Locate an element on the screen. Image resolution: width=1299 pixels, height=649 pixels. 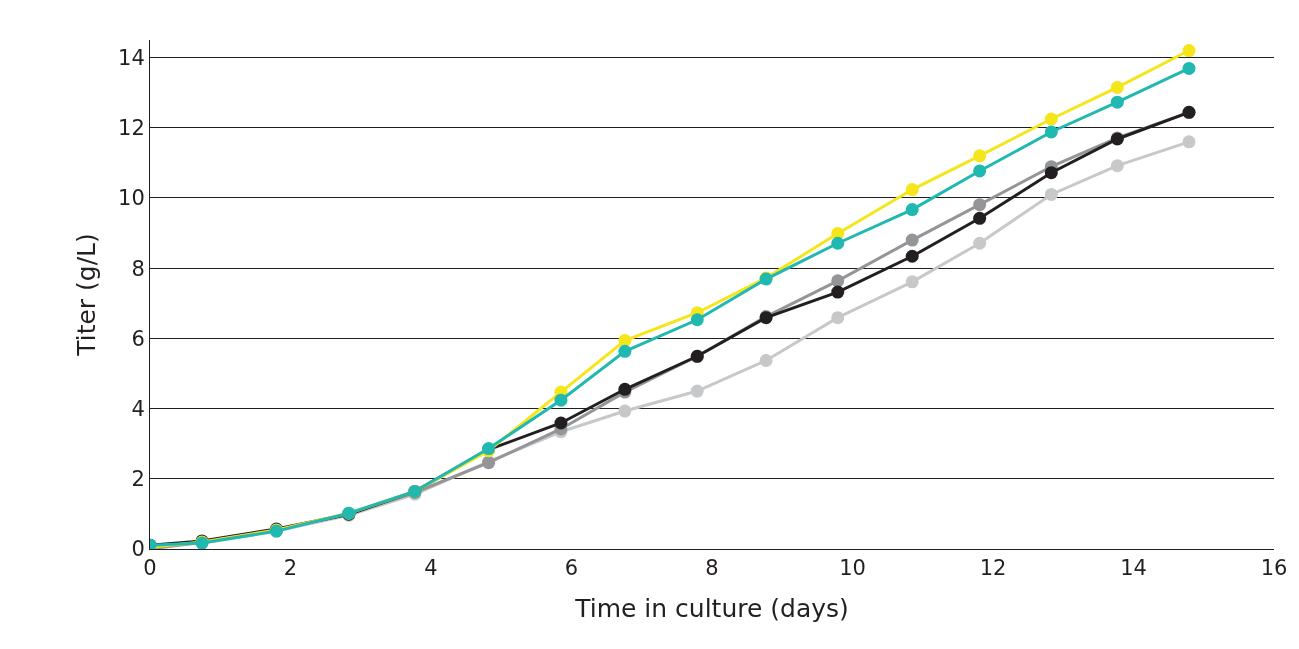
y-tick-label: 12 is located at coordinates (131, 128).